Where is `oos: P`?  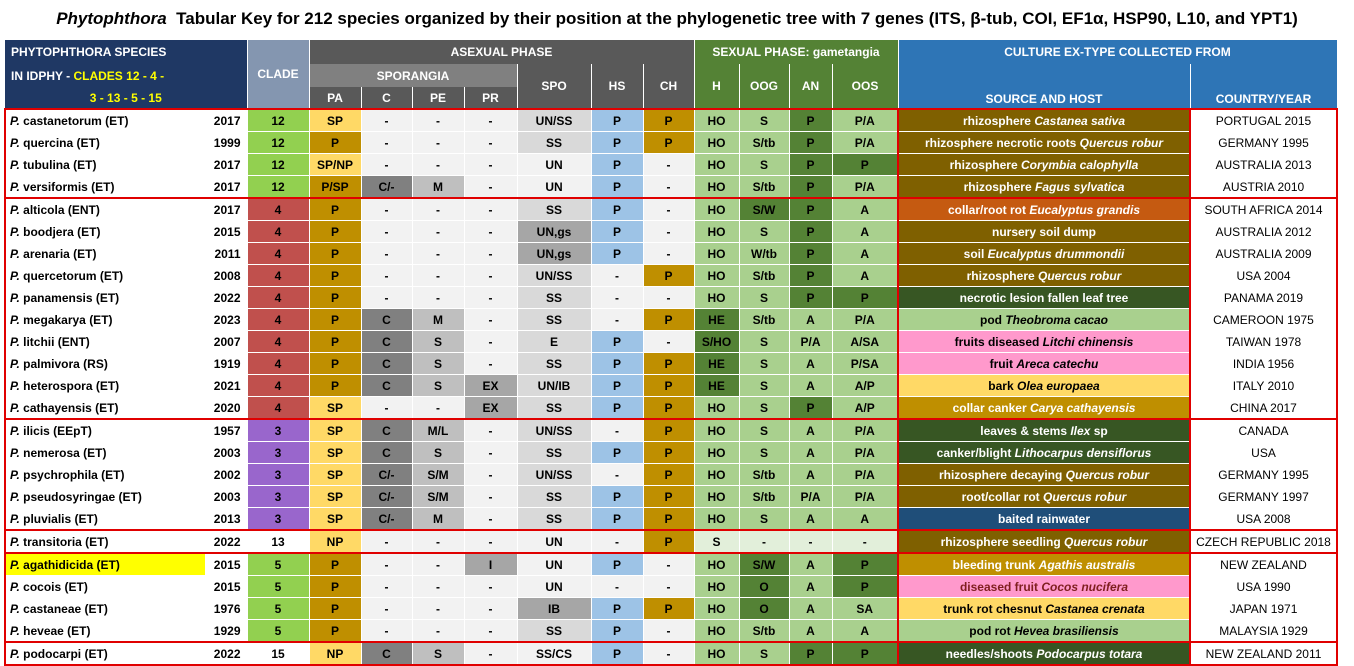
oos: P is located at coordinates (865, 586).